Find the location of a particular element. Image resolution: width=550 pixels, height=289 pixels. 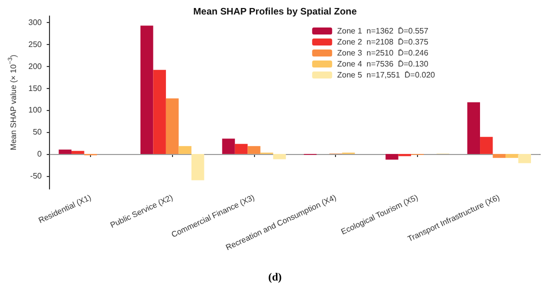

legend-label: Zone 4 n=7536 D̄=0.130 is located at coordinates (383, 63).